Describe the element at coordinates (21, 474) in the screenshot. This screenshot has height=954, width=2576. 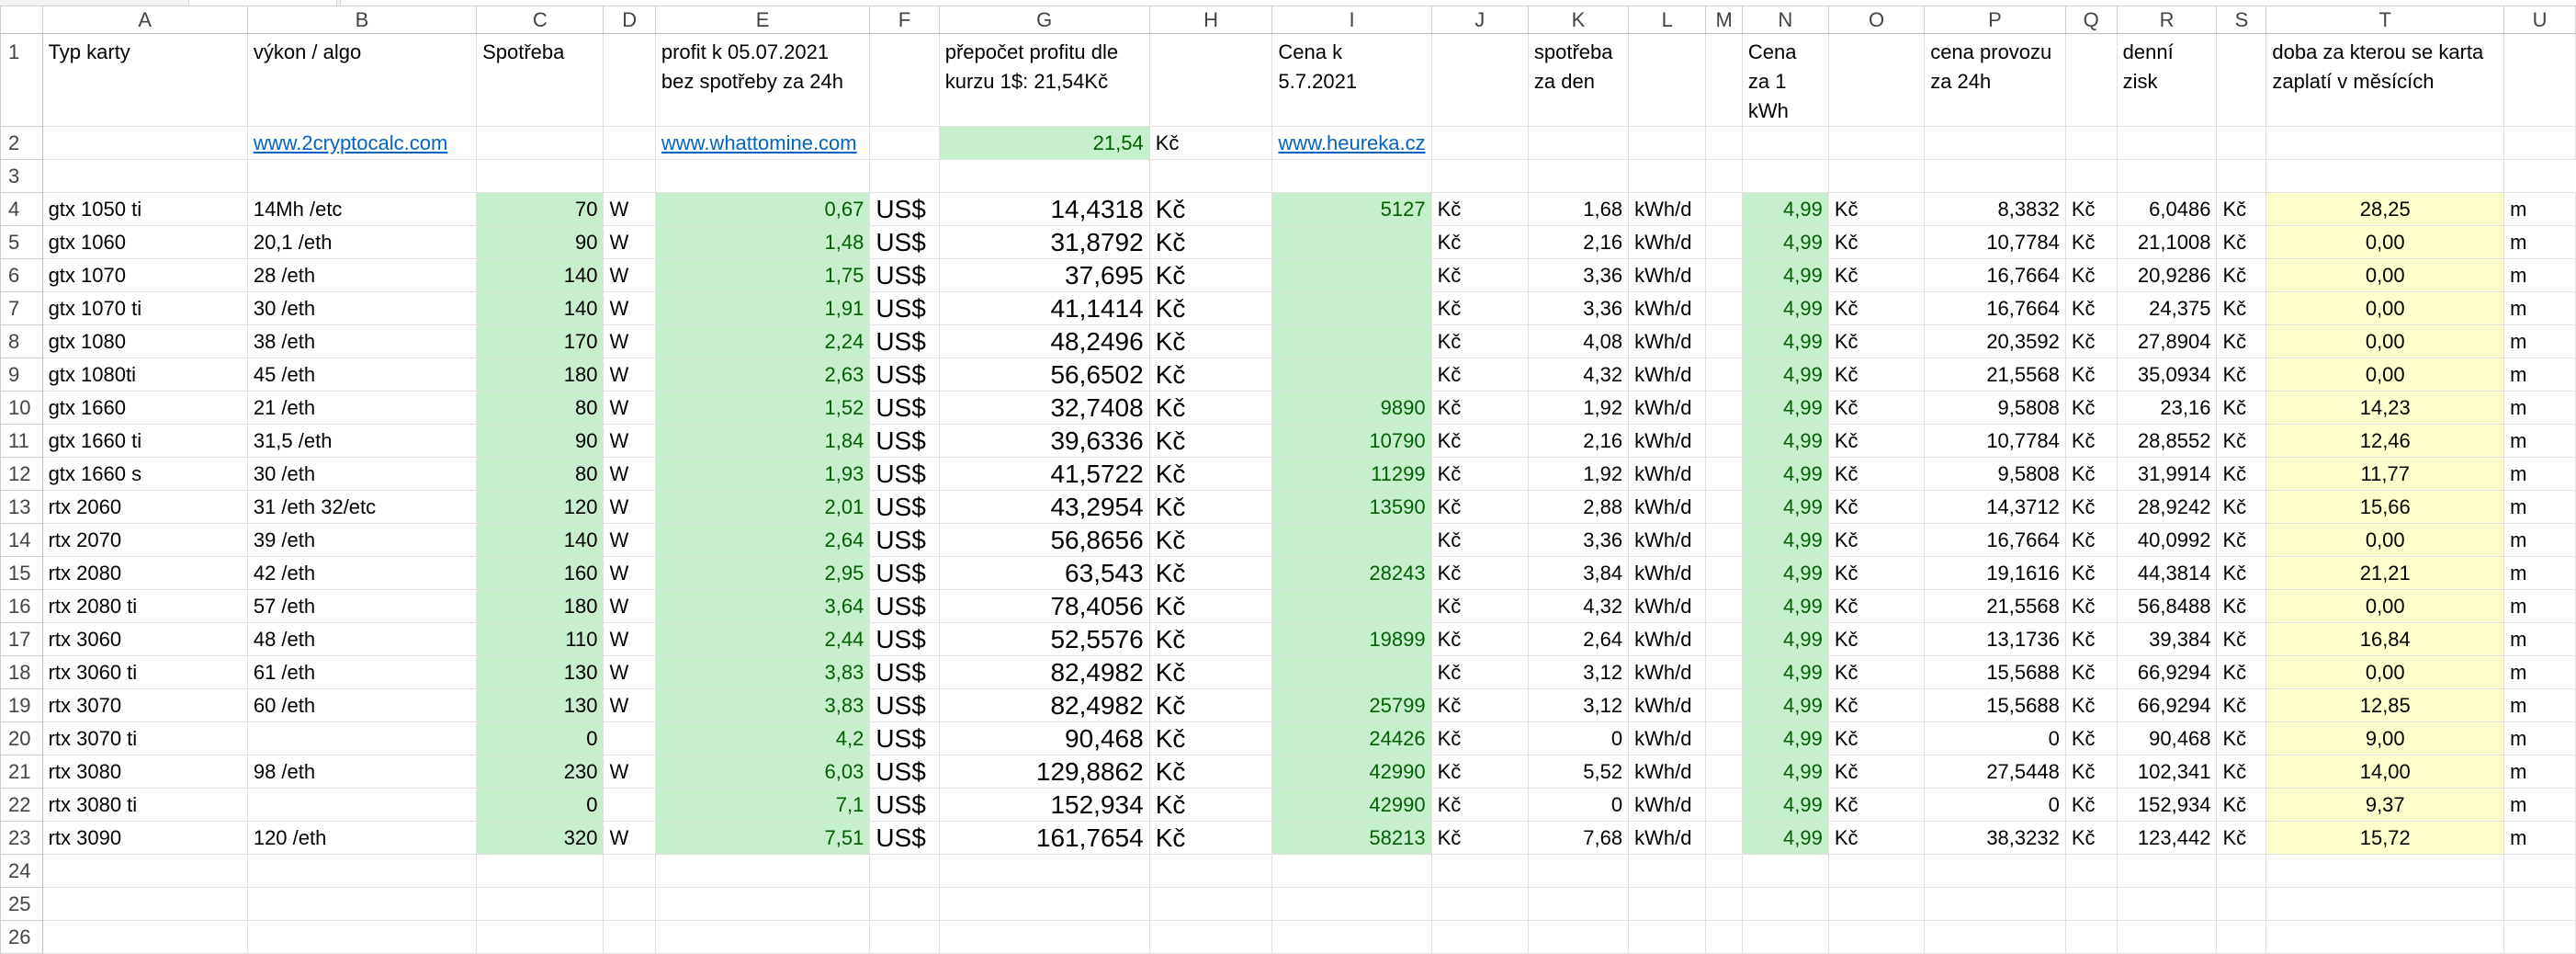
I see `row-header: 12` at that location.